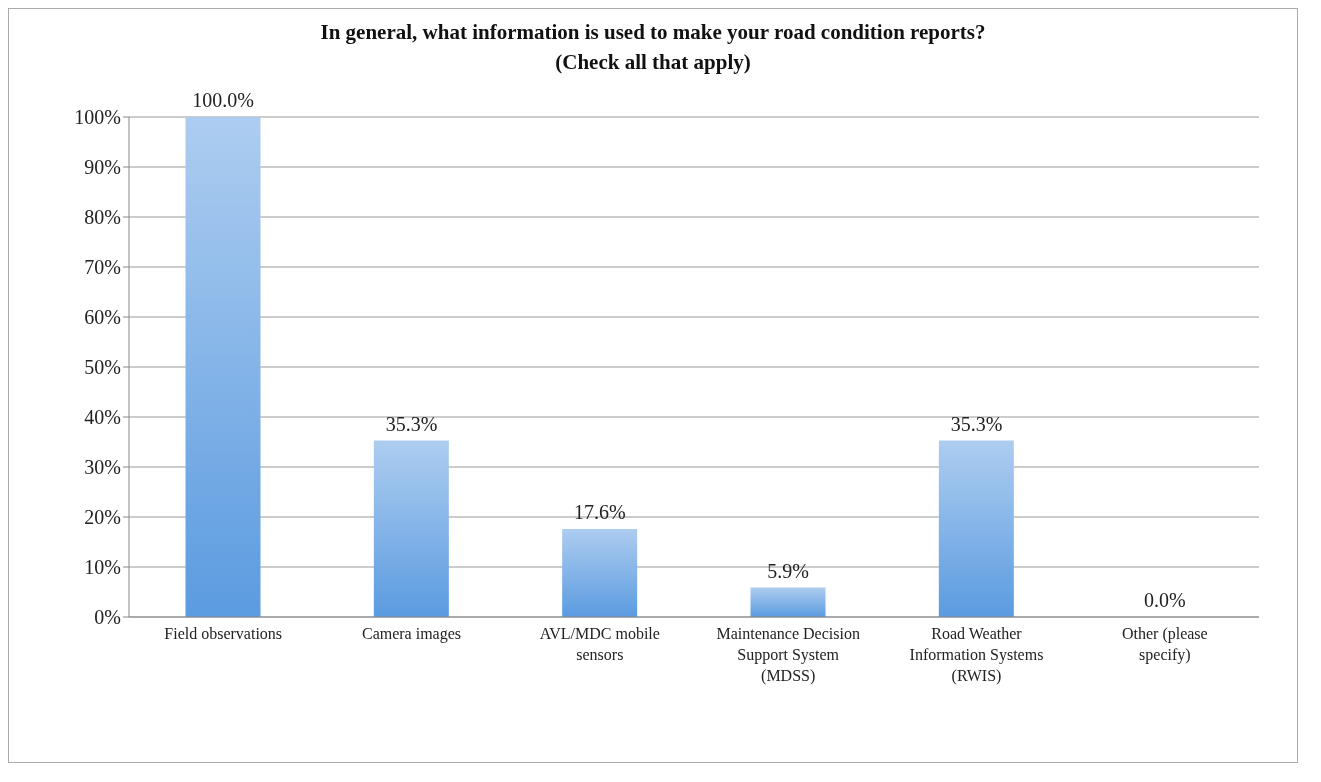  Describe the element at coordinates (600, 512) in the screenshot. I see `data-label: 17.6%` at that location.